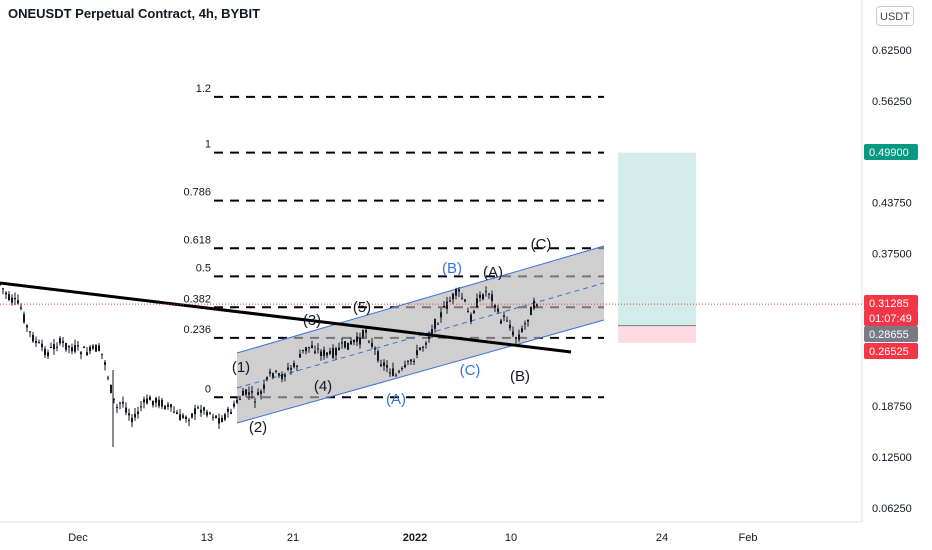  What do you see at coordinates (362, 307) in the screenshot?
I see `wave-label: (5)` at bounding box center [362, 307].